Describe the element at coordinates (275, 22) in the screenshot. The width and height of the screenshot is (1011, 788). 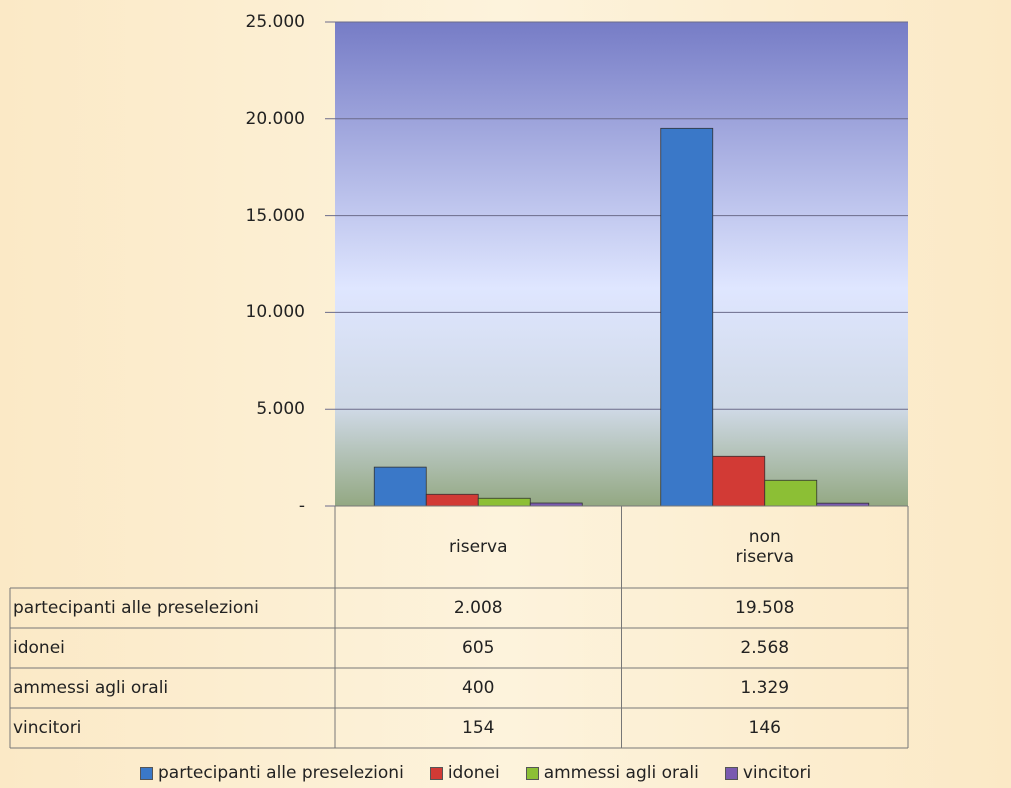
I see `y-tick-label: 25.000` at that location.